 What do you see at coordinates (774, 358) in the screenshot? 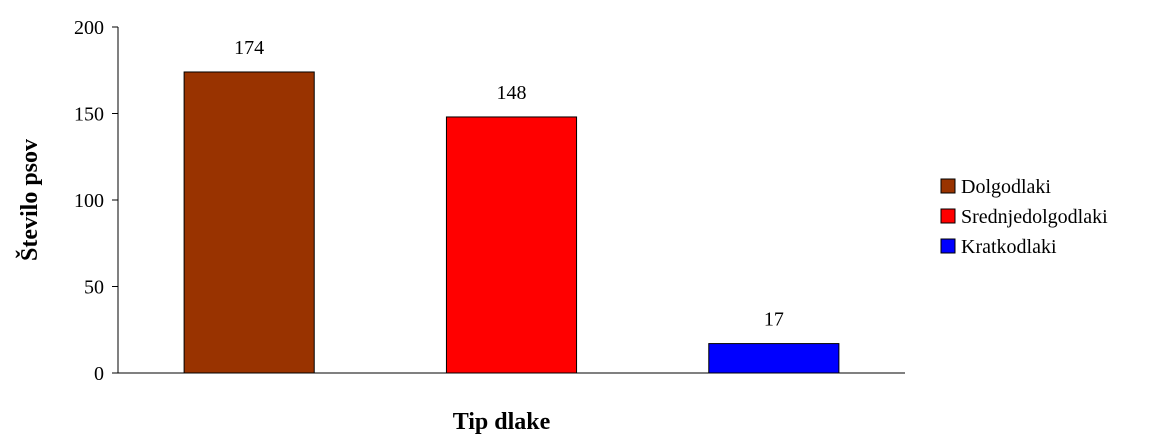
I see `bar-kratkodlaki` at bounding box center [774, 358].